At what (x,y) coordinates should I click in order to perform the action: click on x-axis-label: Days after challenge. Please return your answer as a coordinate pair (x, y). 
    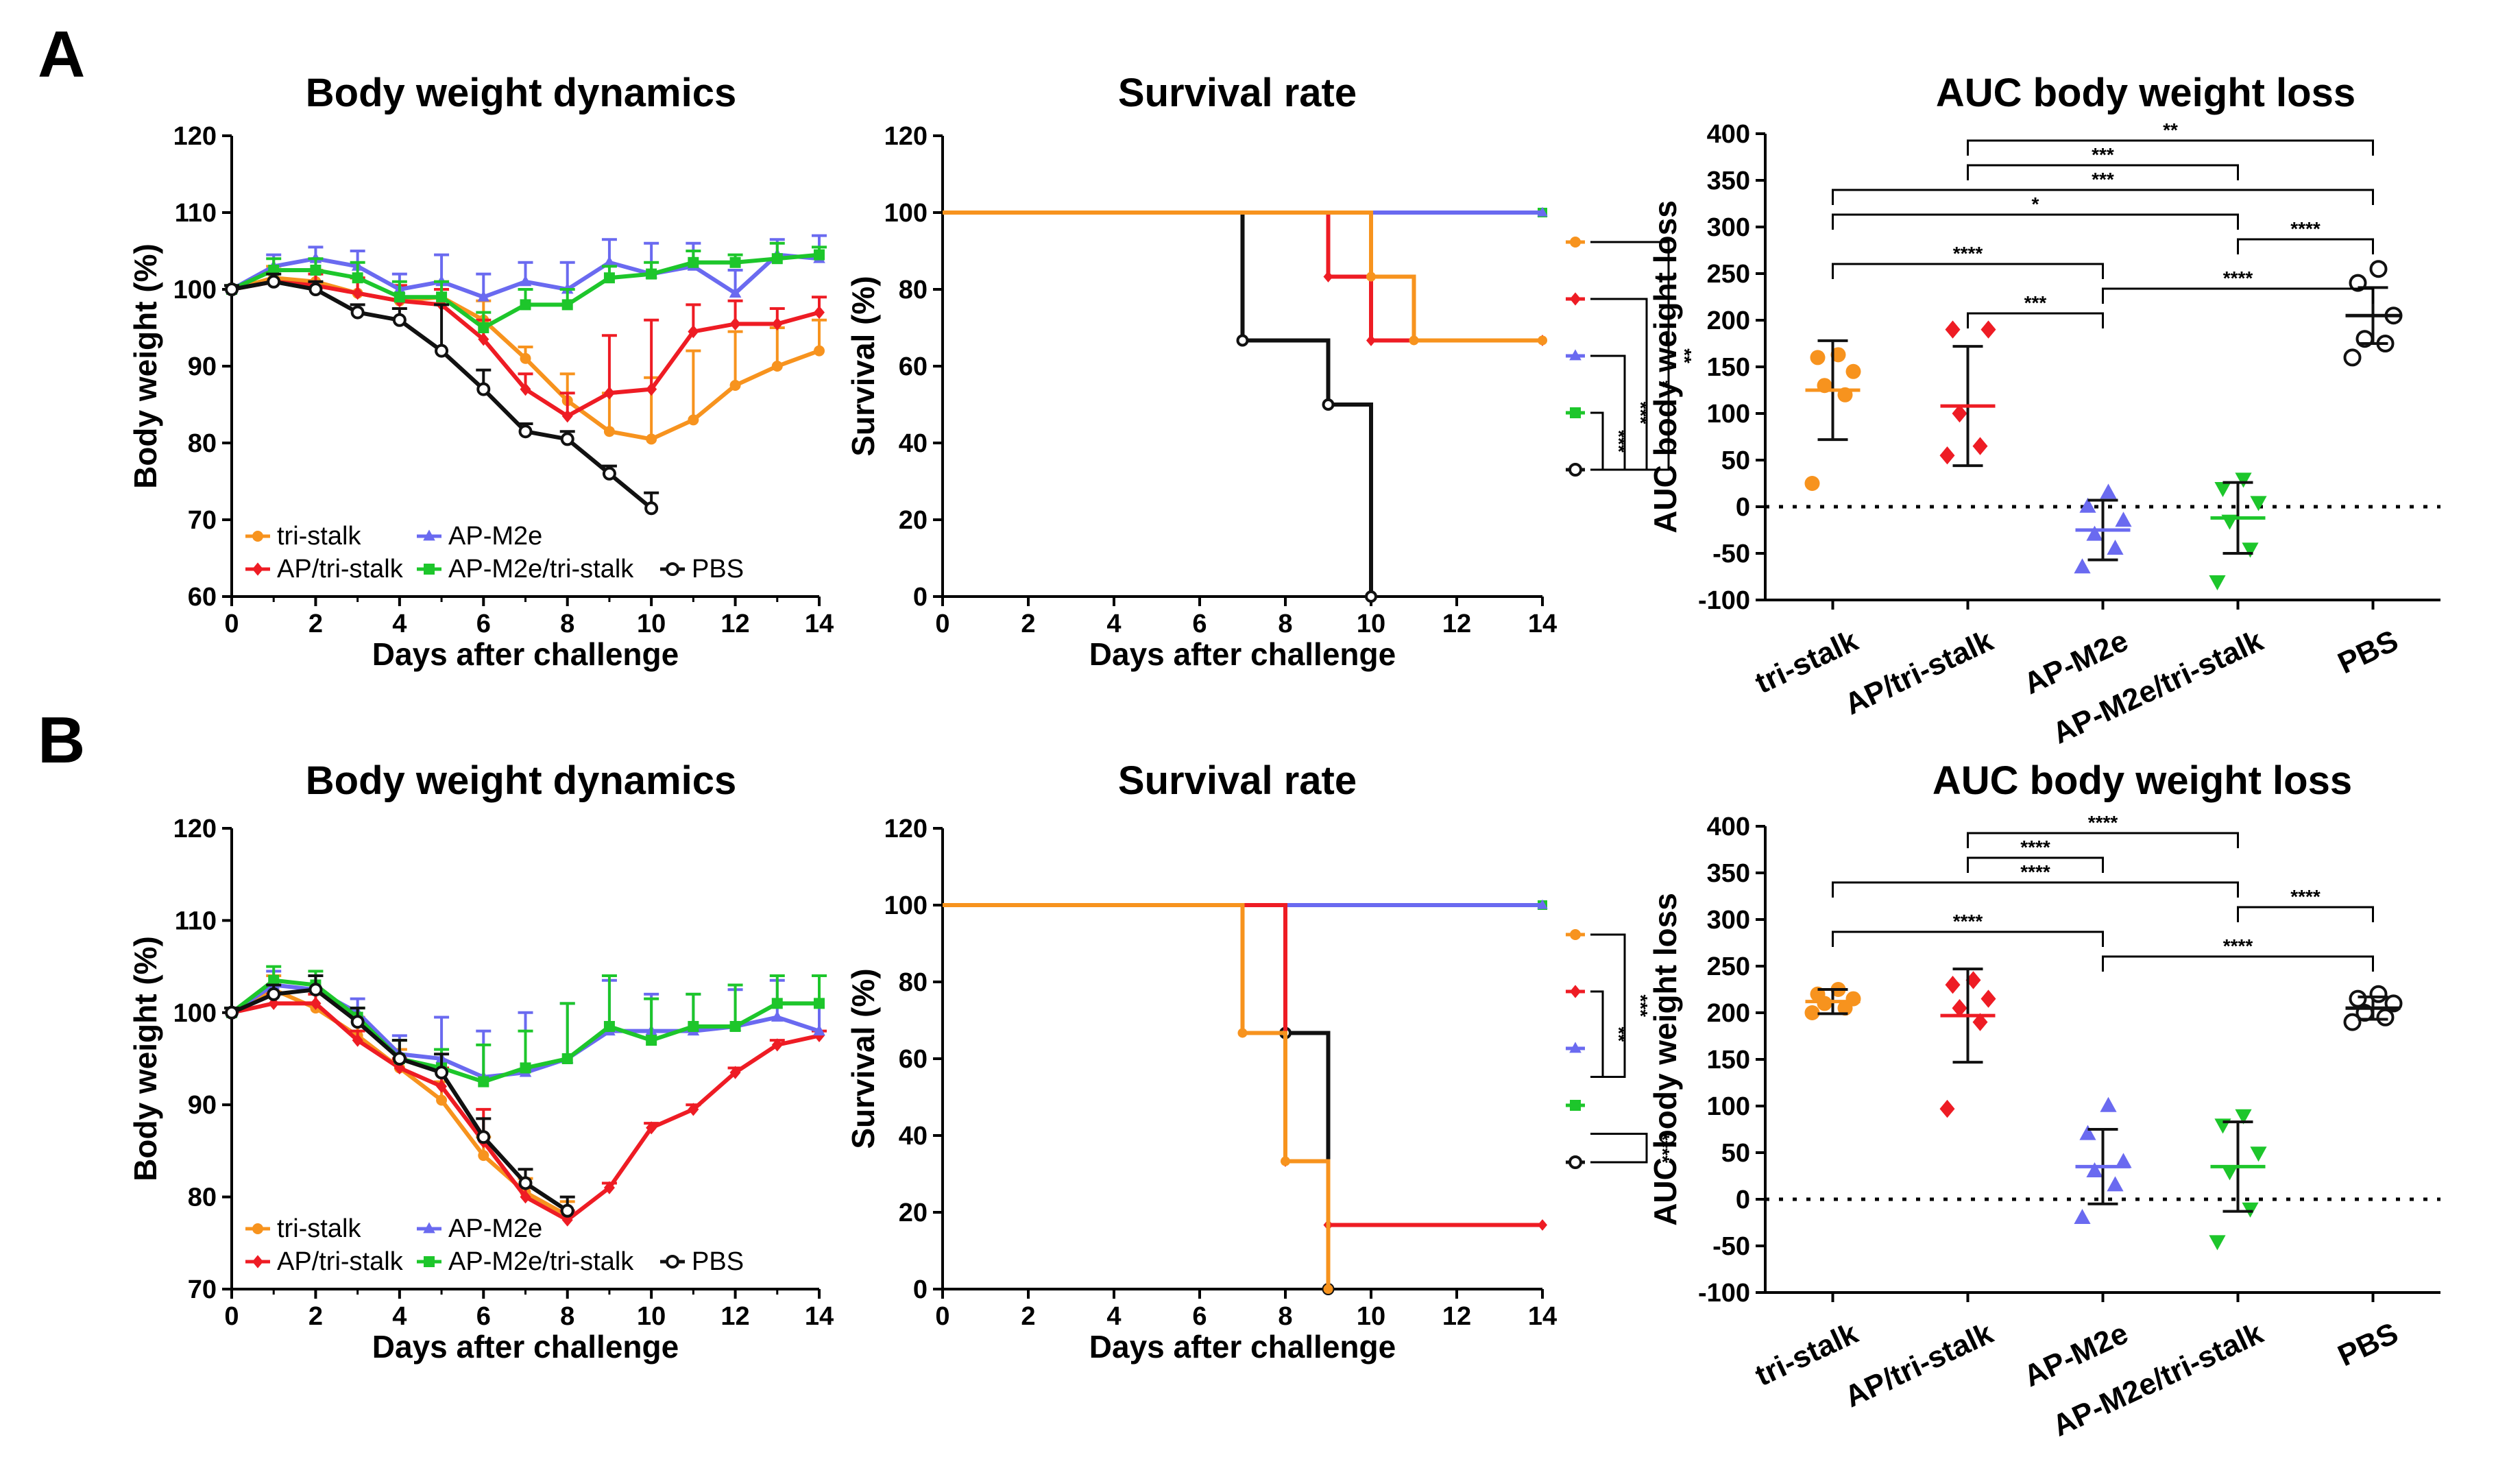
    Looking at the image, I should click on (525, 654).